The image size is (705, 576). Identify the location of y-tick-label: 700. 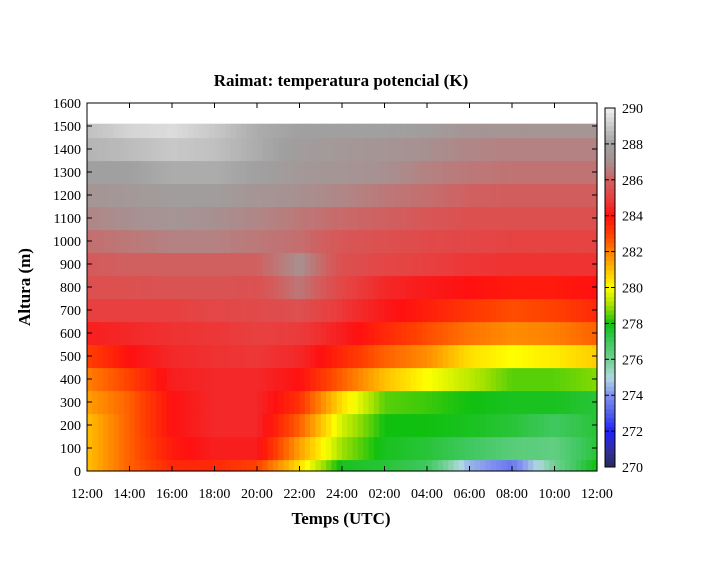
(70, 311).